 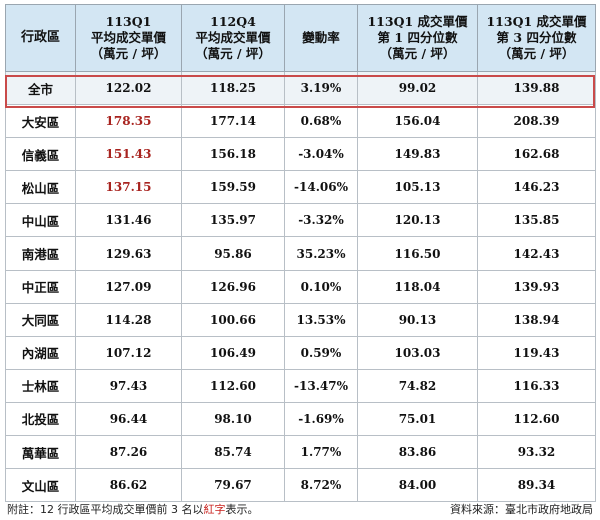 I want to click on cell-district: 北投區, so click(x=40, y=419).